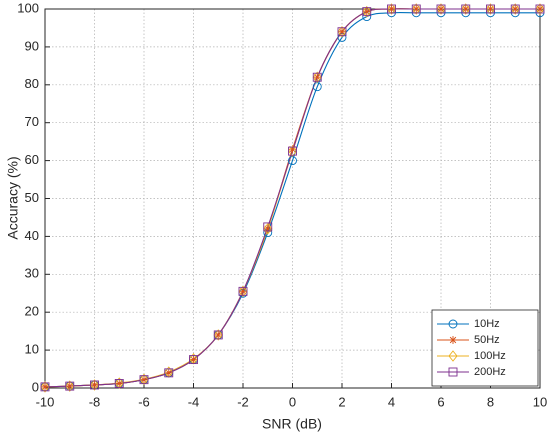 The height and width of the screenshot is (437, 550). Describe the element at coordinates (32, 273) in the screenshot. I see `y-tick-label: 30` at that location.